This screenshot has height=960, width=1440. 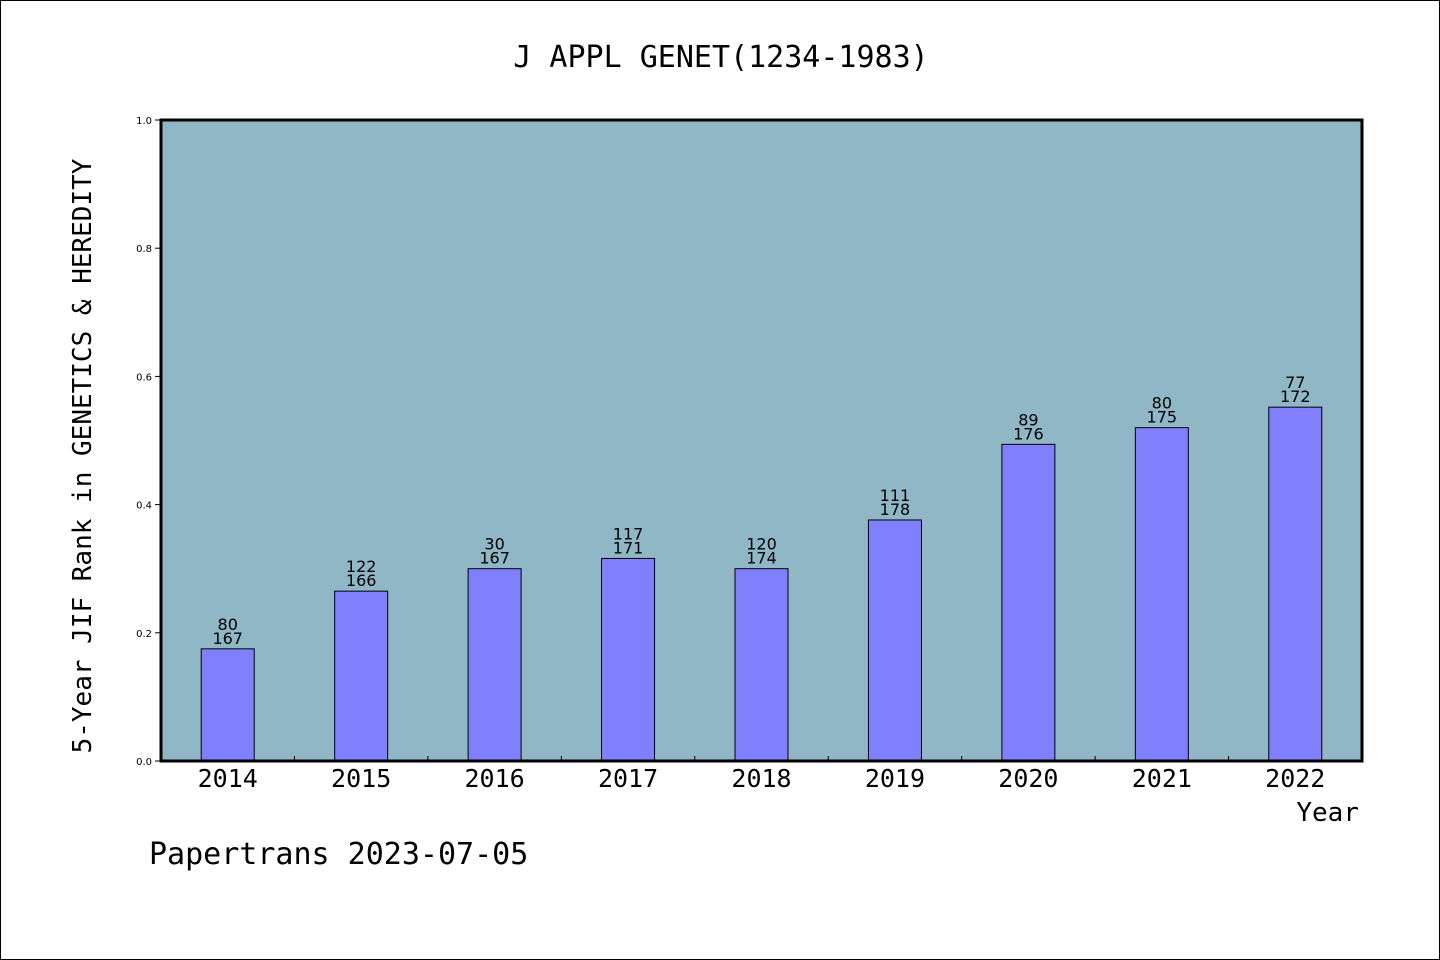 I want to click on x-tick-label: 2020, so click(x=1028, y=778).